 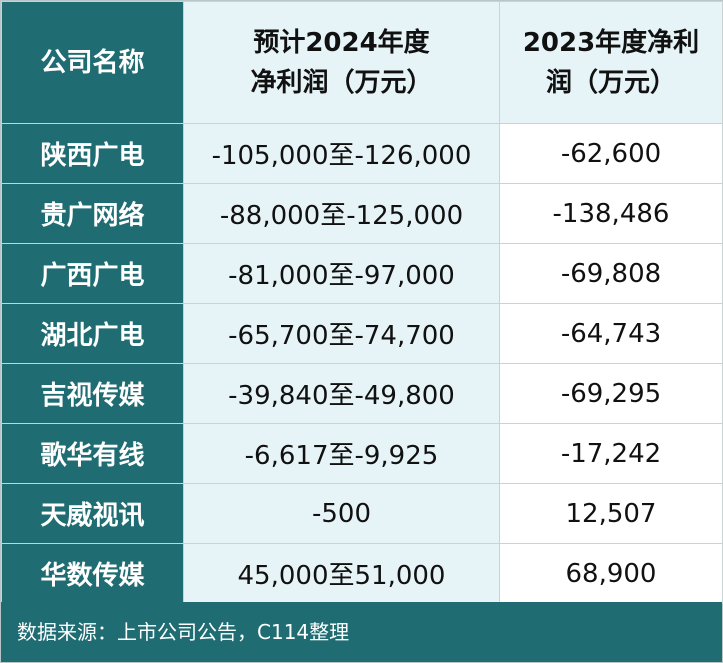 What do you see at coordinates (92, 453) in the screenshot?
I see `company-name-cell: 歌华有线` at bounding box center [92, 453].